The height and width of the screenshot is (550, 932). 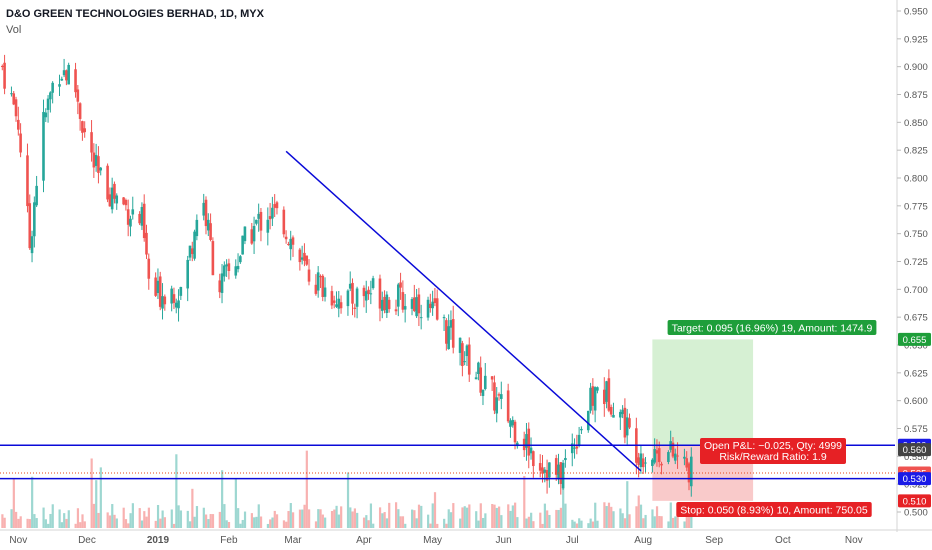 I want to click on target-annotation-box, so click(x=772, y=327).